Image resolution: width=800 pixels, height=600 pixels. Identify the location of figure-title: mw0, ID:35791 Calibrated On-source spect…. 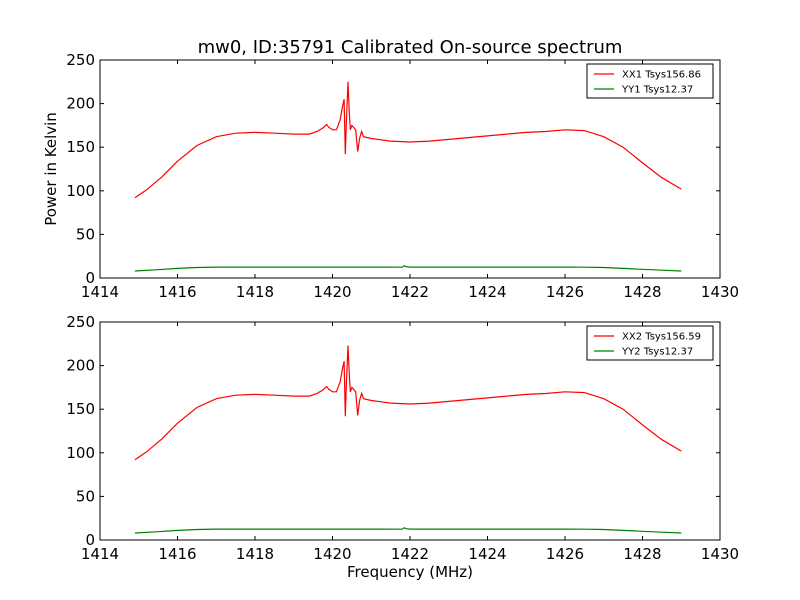
(410, 47).